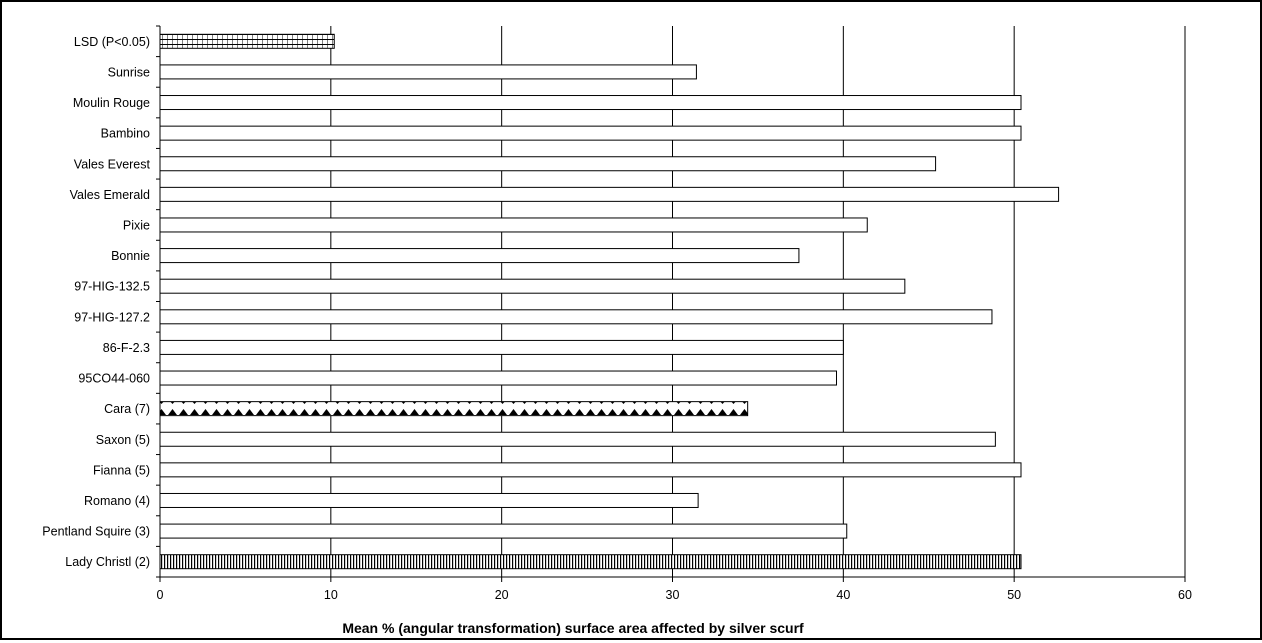 This screenshot has height=643, width=1262. Describe the element at coordinates (126, 348) in the screenshot. I see `category-label-86-f-2-3: 86-F-2.3` at that location.